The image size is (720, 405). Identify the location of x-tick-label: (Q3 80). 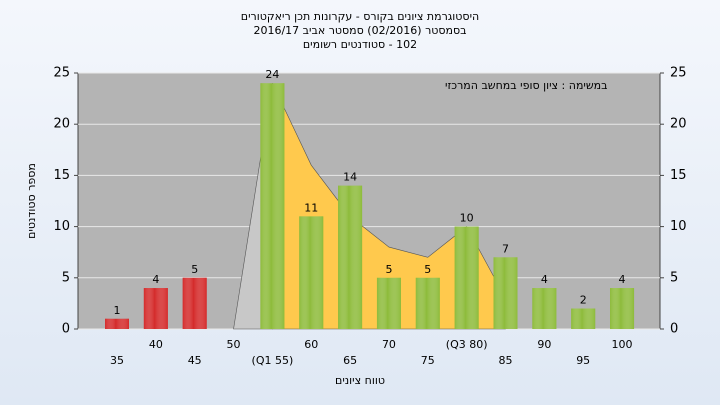
(467, 344).